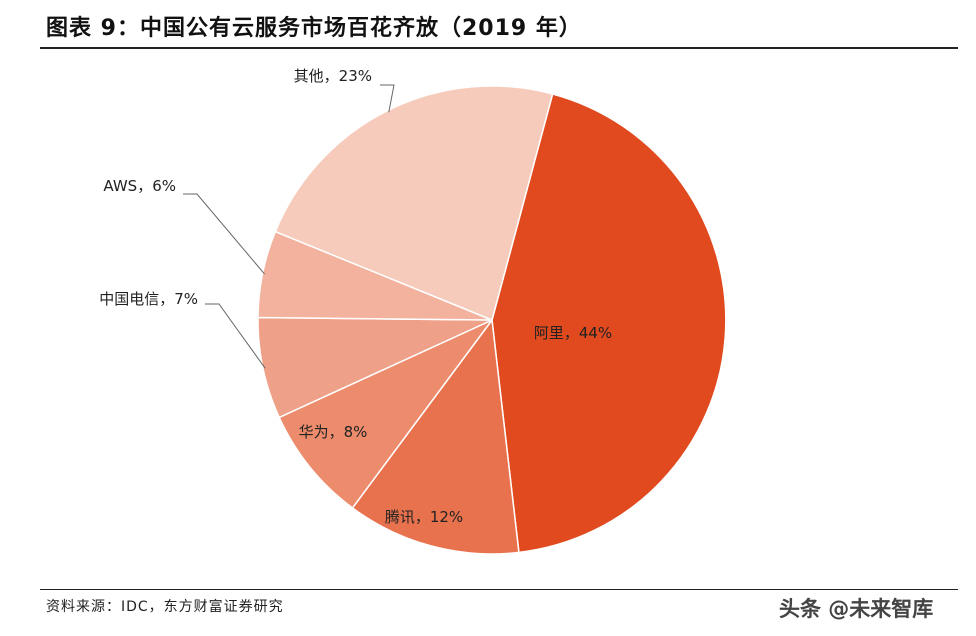 The image size is (976, 636). Describe the element at coordinates (148, 299) in the screenshot. I see `slice-label: 中国电信，7%` at that location.